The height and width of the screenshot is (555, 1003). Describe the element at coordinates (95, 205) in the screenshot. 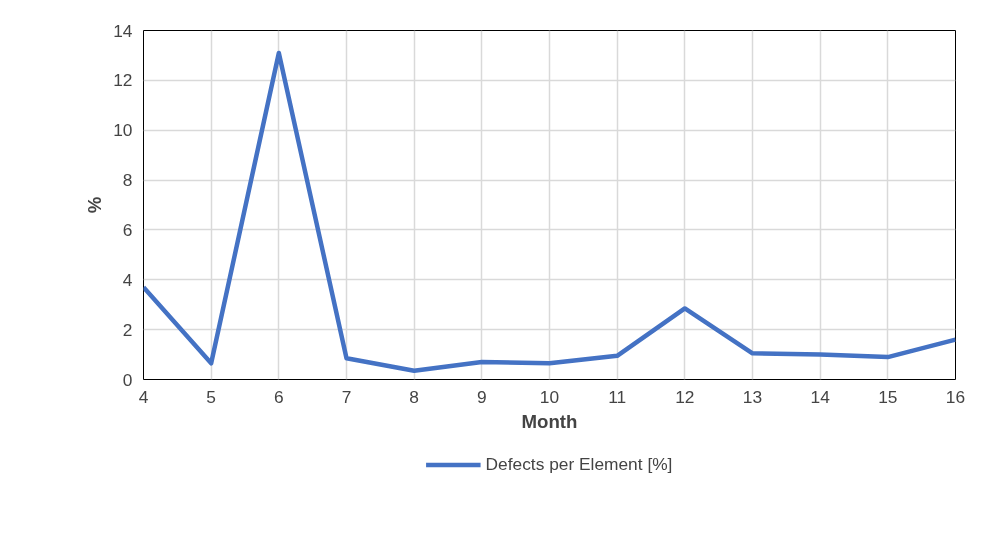

I see `y-axis-title: %` at that location.